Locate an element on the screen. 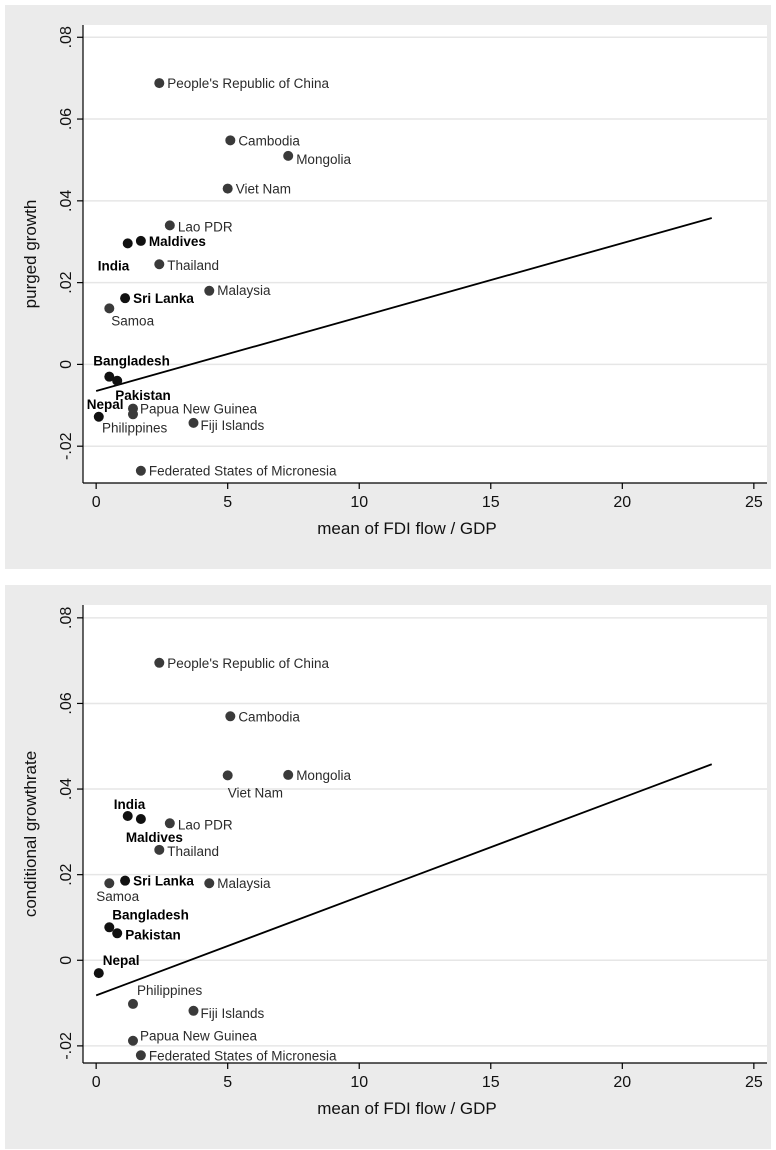 This screenshot has height=1150, width=776. point-label-people-s-republic-of-china: People's Republic of China is located at coordinates (248, 663).